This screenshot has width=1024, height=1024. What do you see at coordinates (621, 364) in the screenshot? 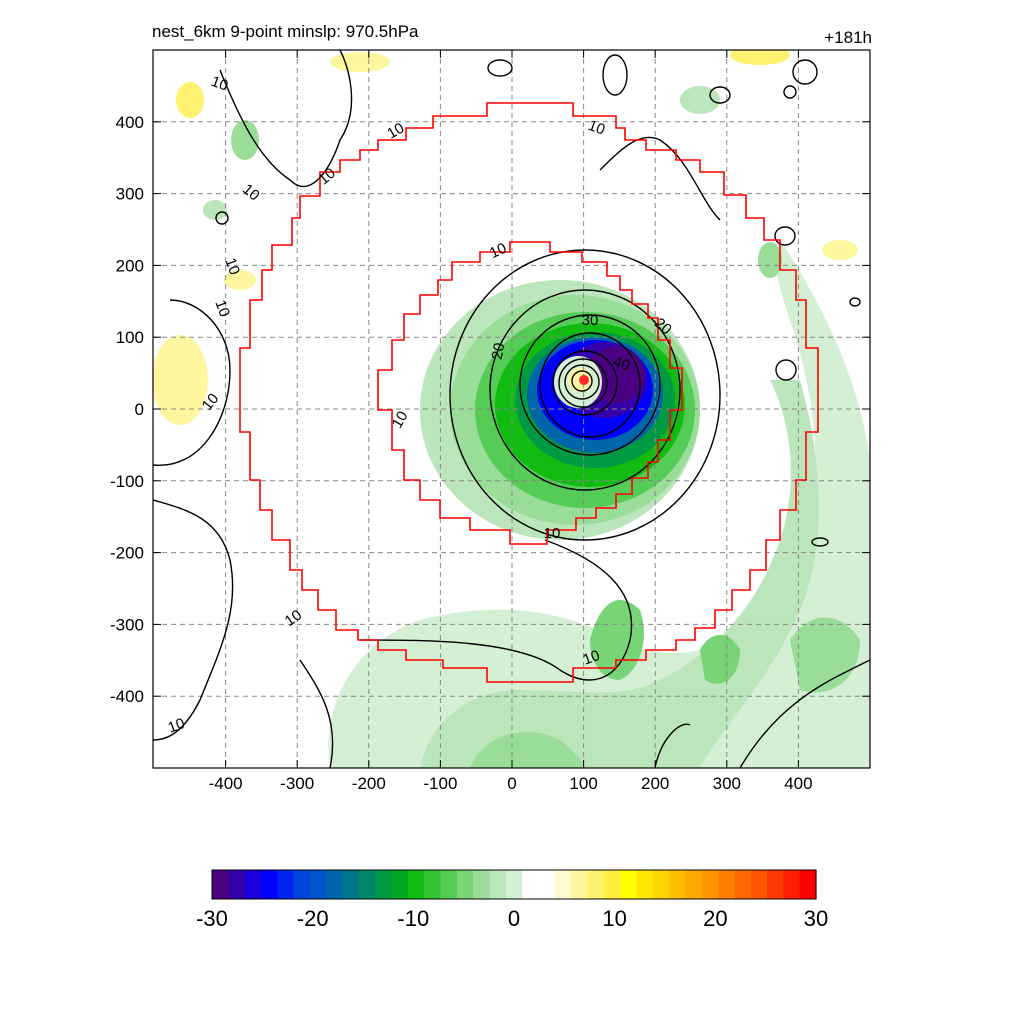
I see `contour-label: 40` at bounding box center [621, 364].